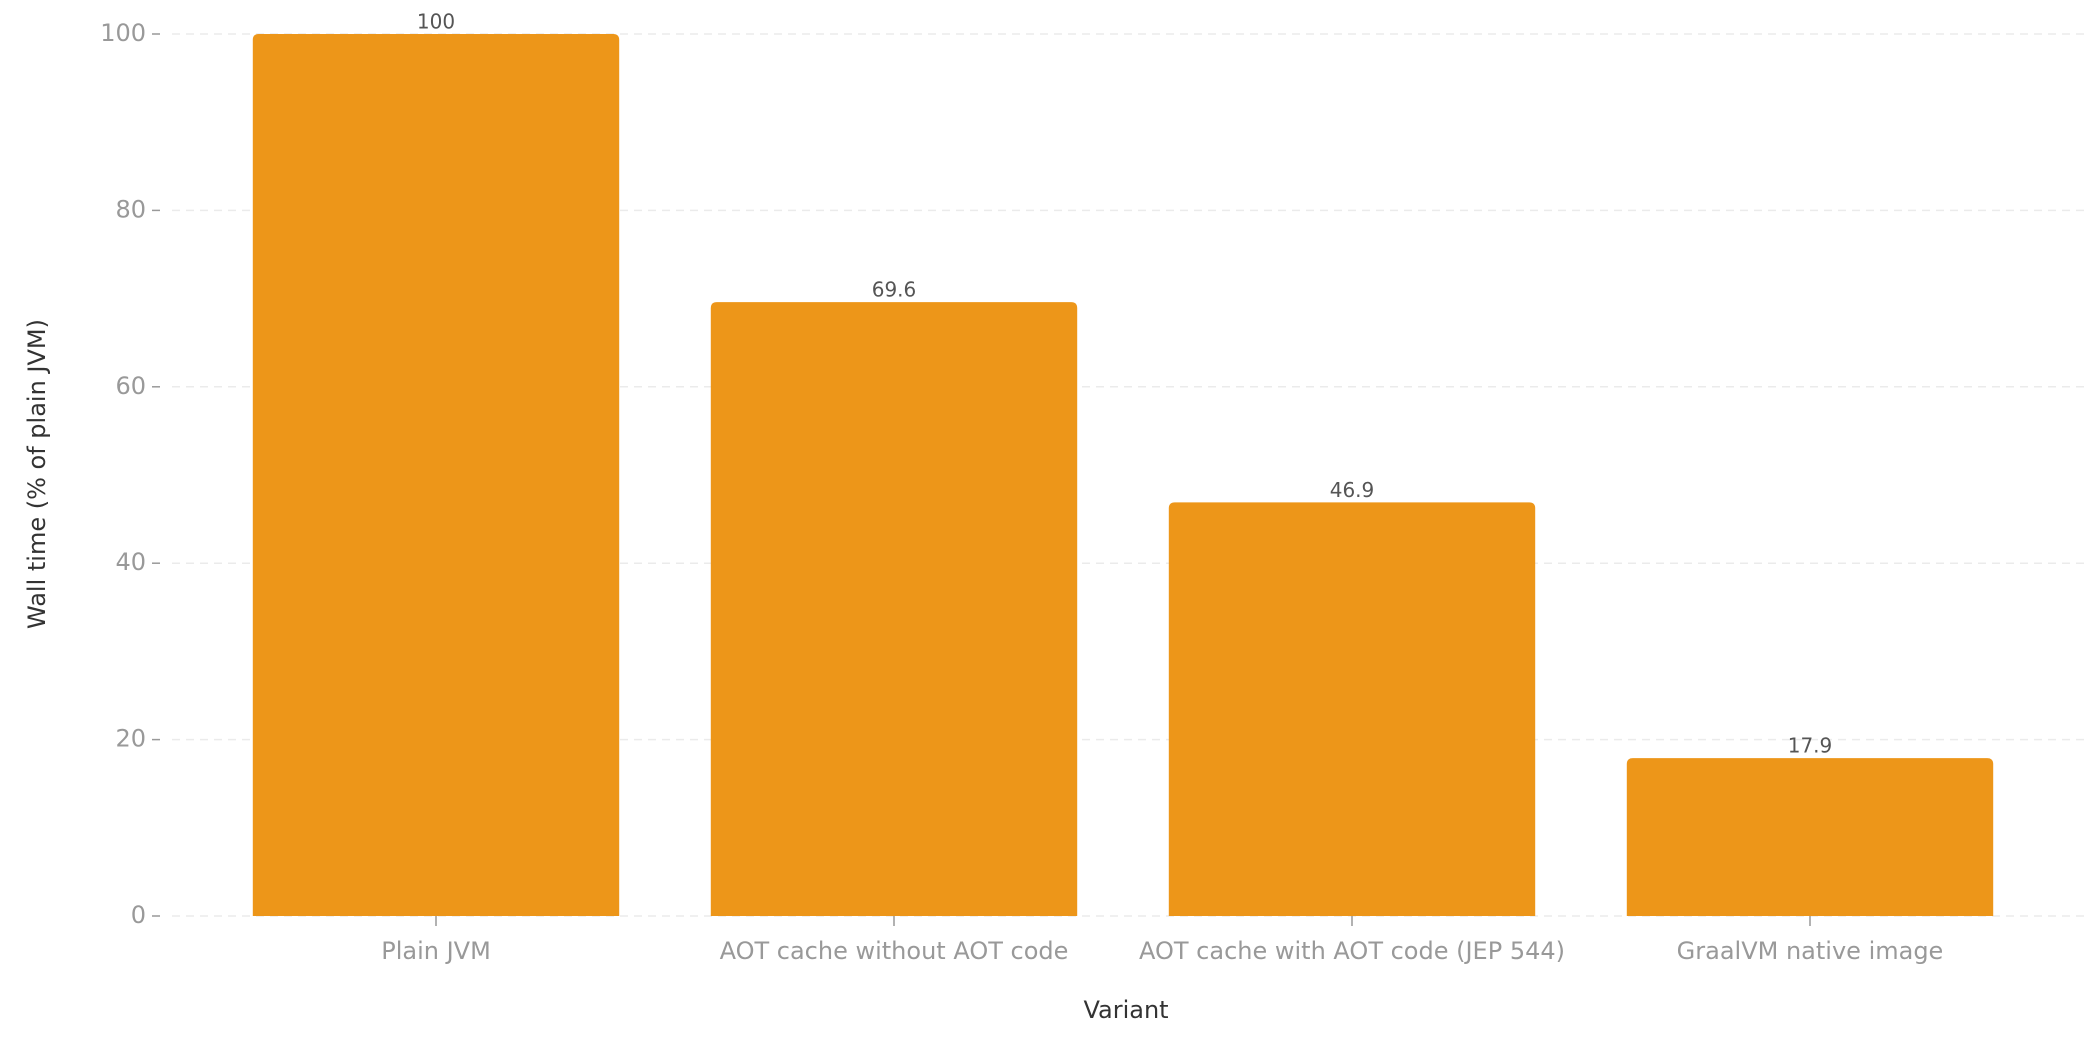 This screenshot has width=2100, height=1050. What do you see at coordinates (138, 915) in the screenshot?
I see `y-tick-label: 0` at bounding box center [138, 915].